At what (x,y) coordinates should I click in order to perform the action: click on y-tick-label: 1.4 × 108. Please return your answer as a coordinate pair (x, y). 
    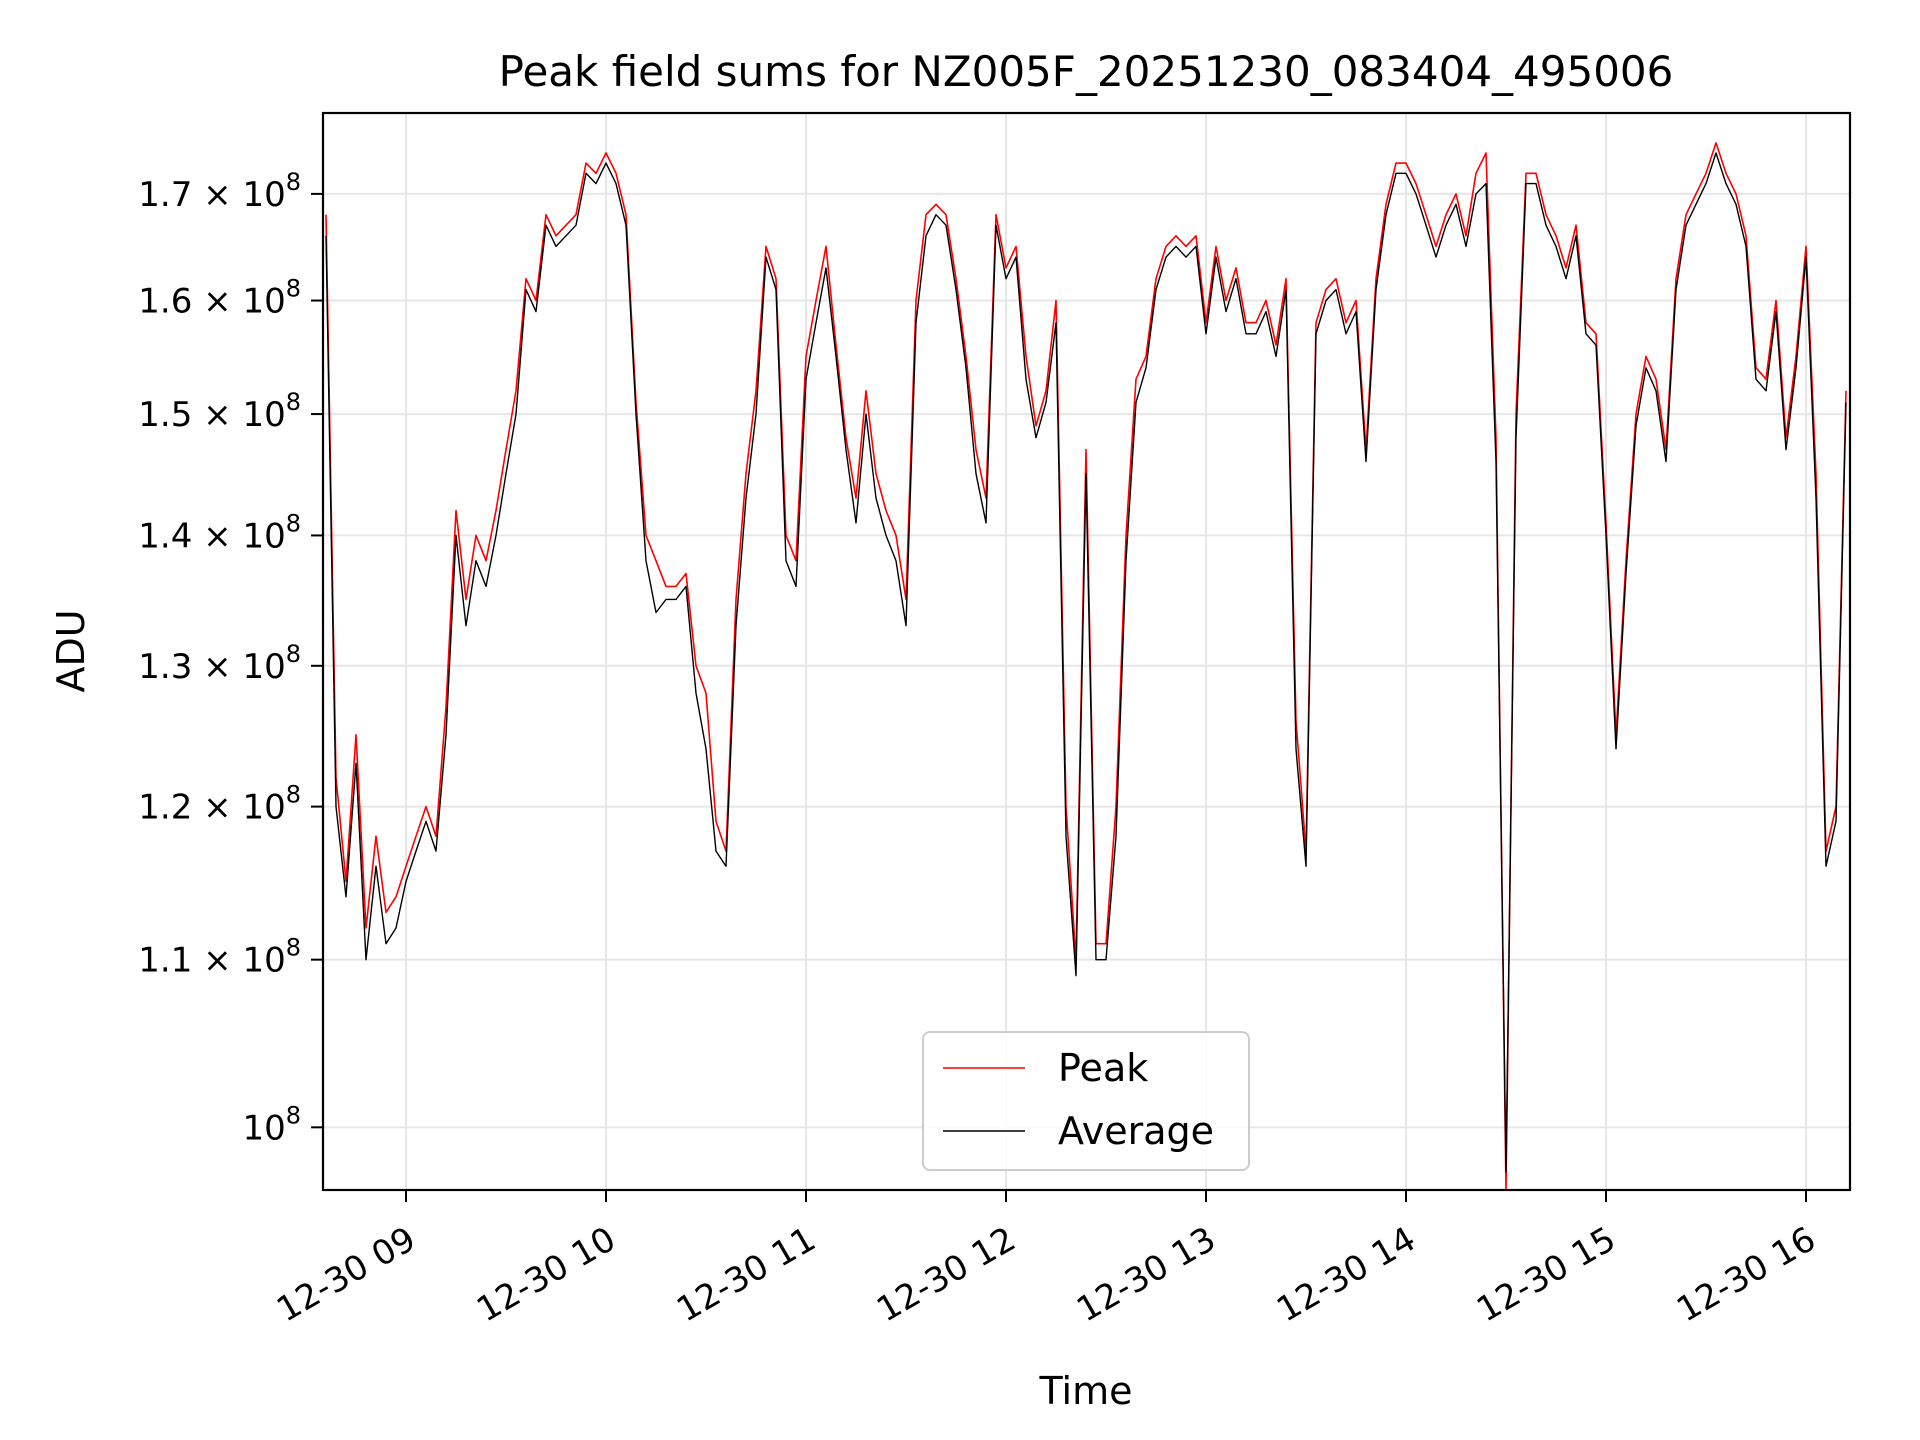
    Looking at the image, I should click on (219, 532).